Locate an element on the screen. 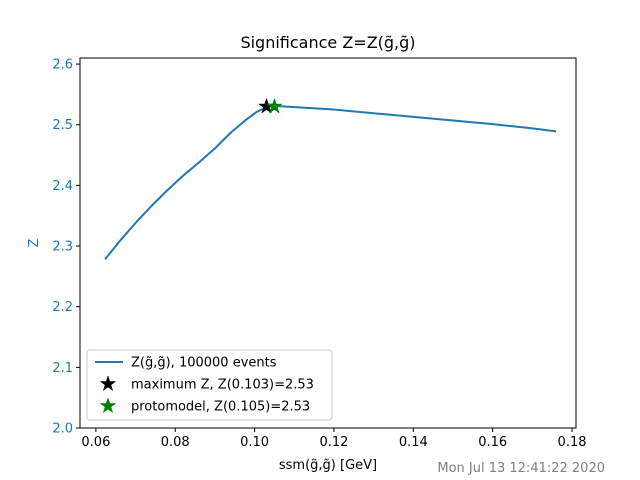 Image resolution: width=640 pixels, height=480 pixels. legend-entry: Z(g̃,g̃), 100000 events is located at coordinates (204, 363).